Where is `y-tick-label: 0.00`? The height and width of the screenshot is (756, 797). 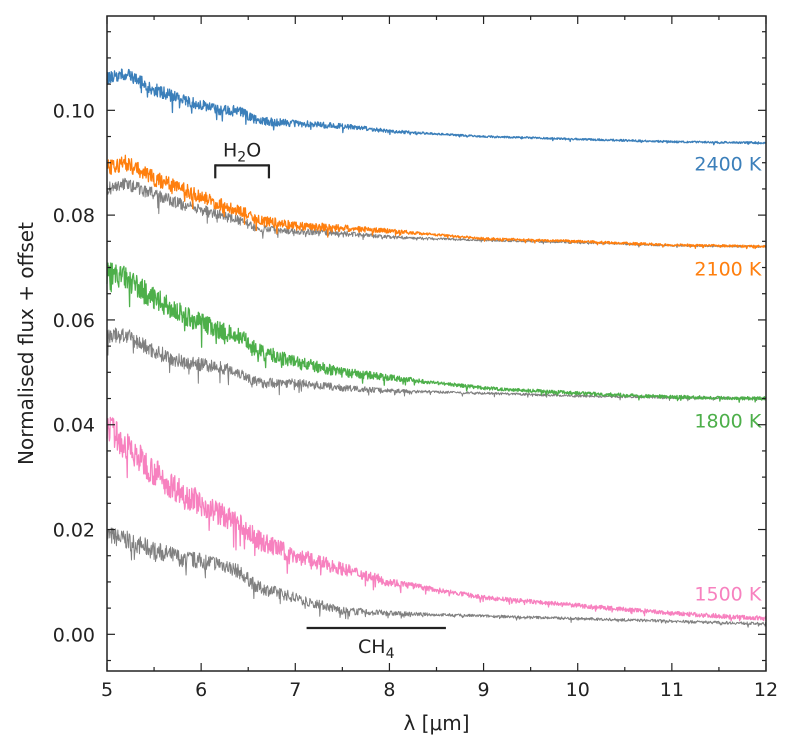
y-tick-label: 0.00 is located at coordinates (74, 635).